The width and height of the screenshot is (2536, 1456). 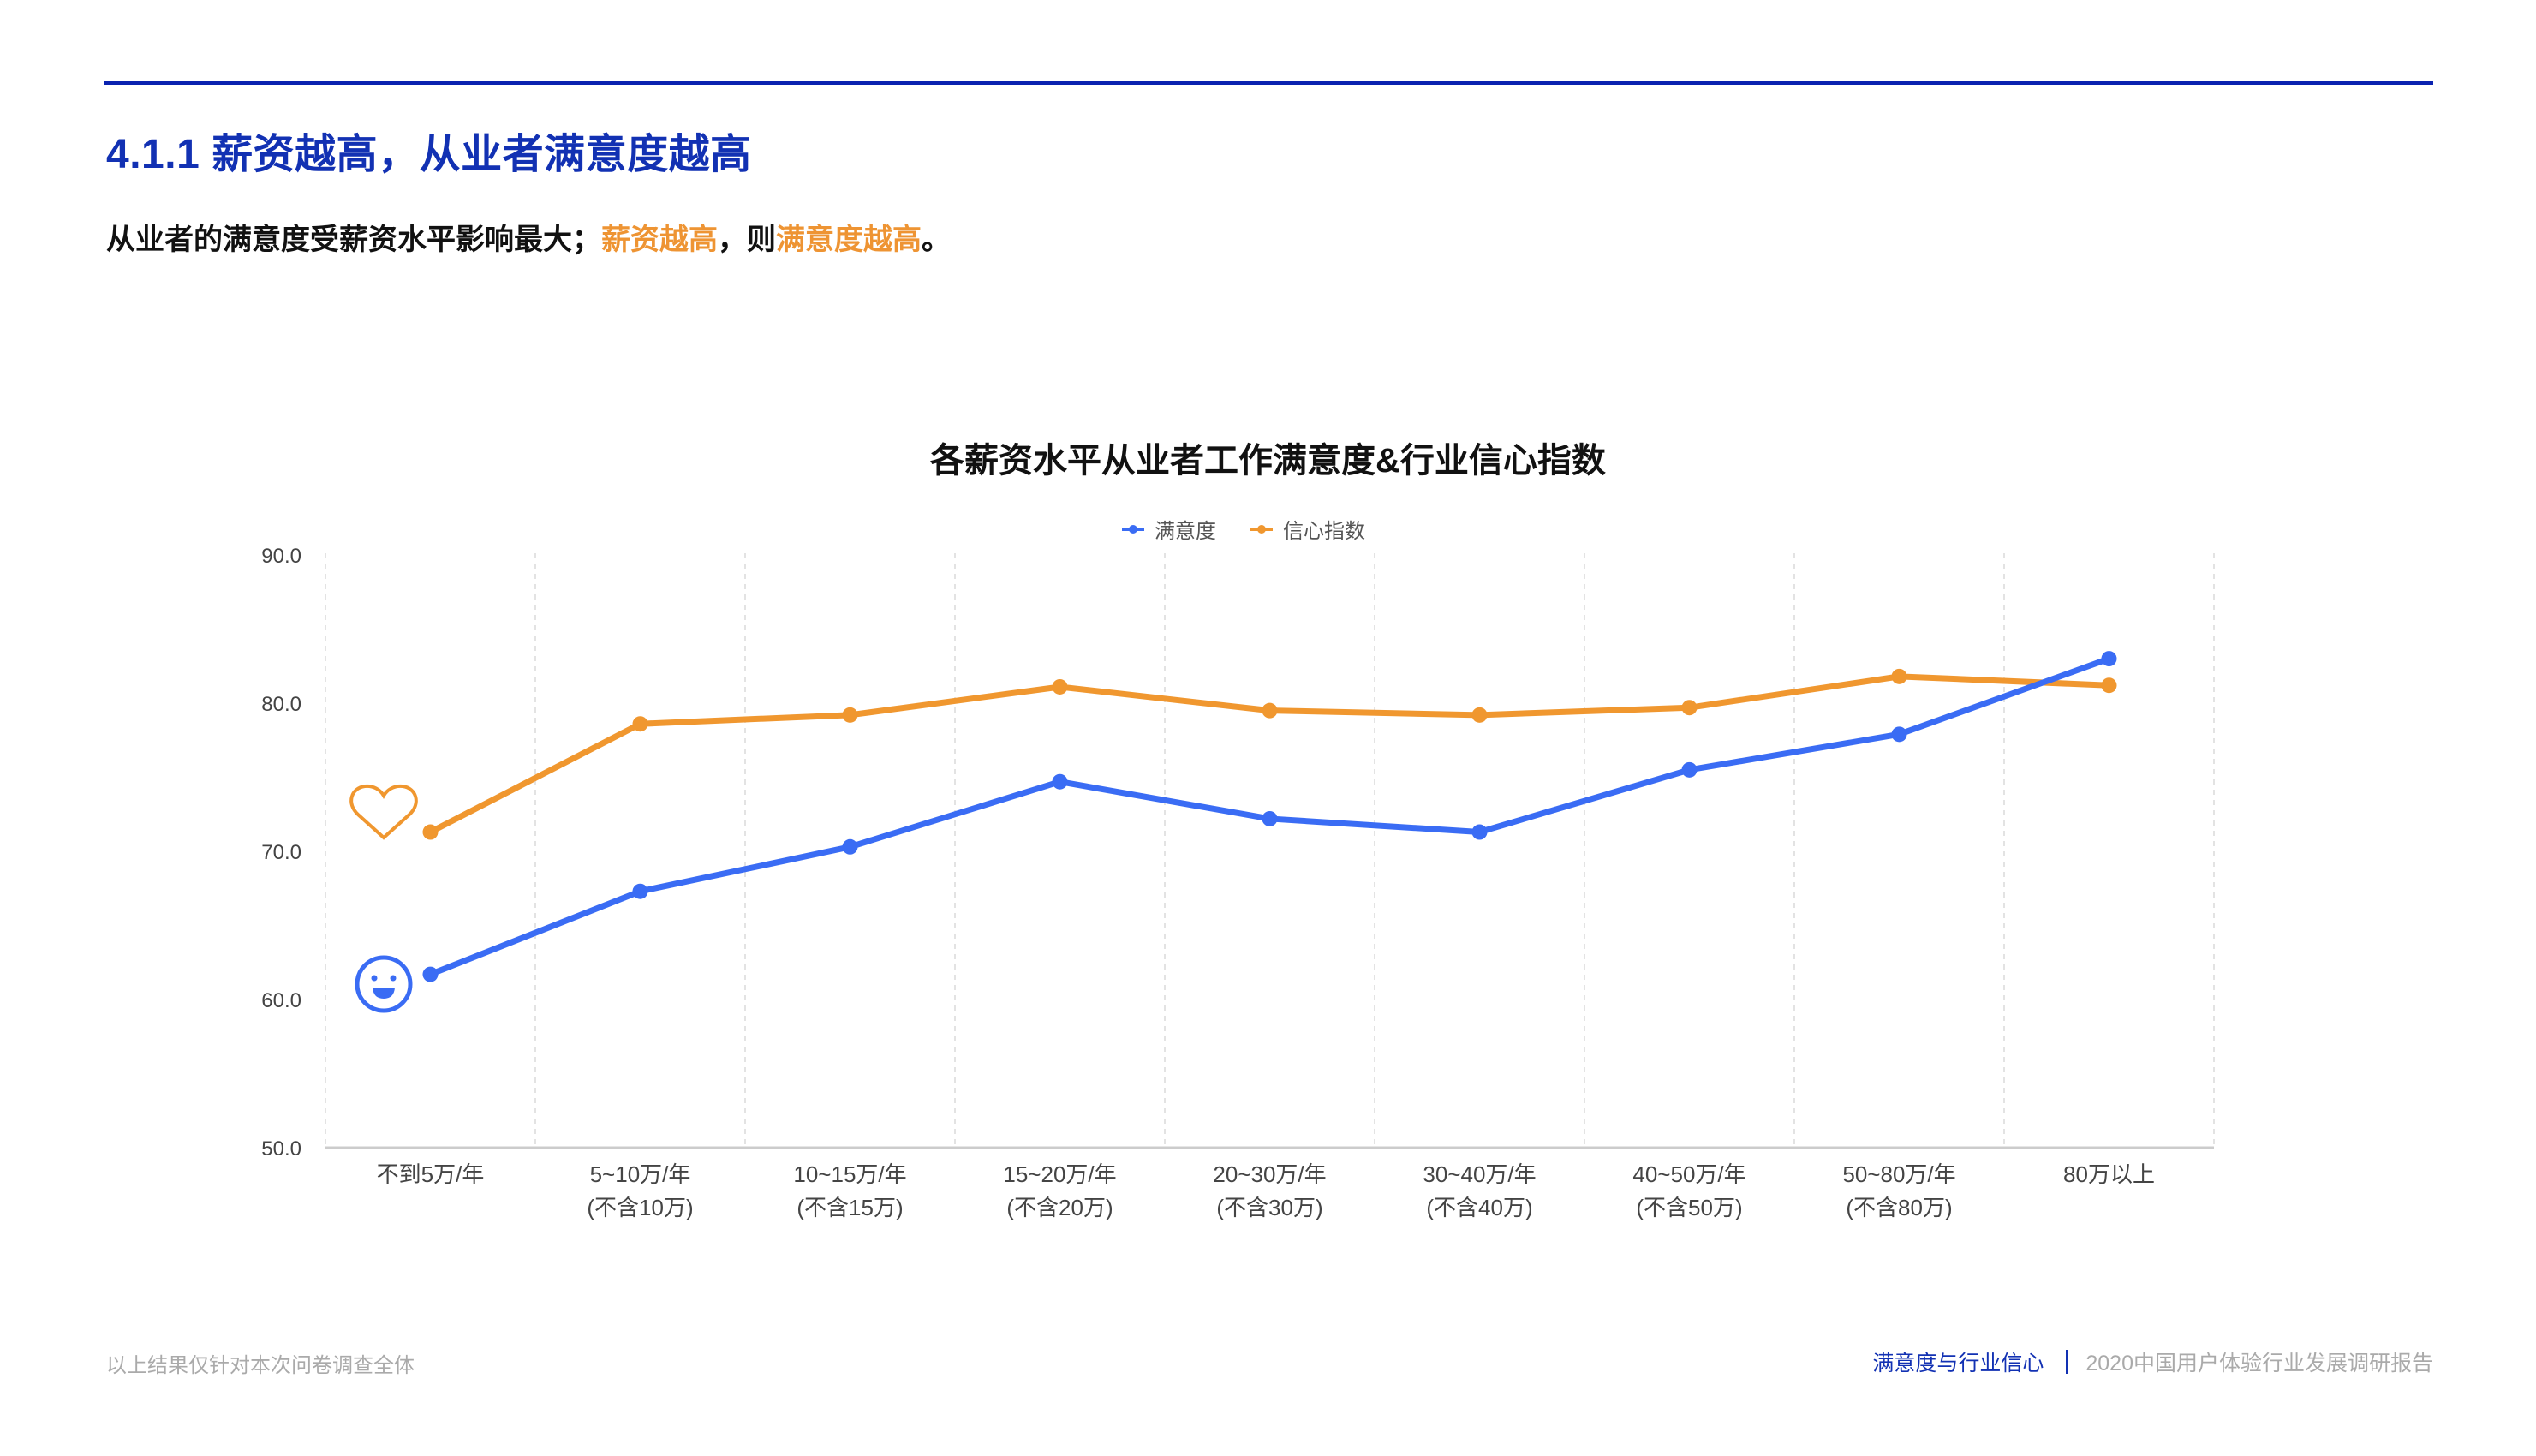 I want to click on x-tick-label: 30~40万/年, so click(x=1479, y=1174).